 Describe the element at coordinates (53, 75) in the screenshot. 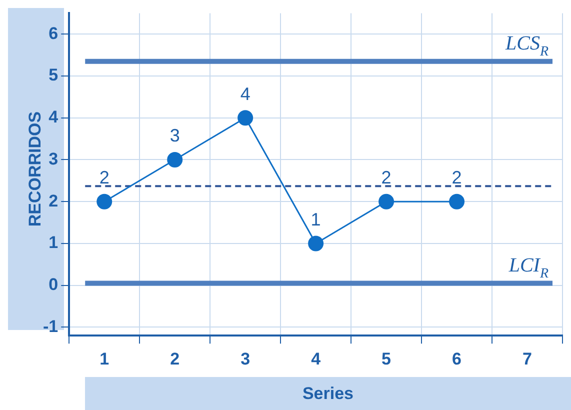

I see `y-tick-label: 5` at that location.